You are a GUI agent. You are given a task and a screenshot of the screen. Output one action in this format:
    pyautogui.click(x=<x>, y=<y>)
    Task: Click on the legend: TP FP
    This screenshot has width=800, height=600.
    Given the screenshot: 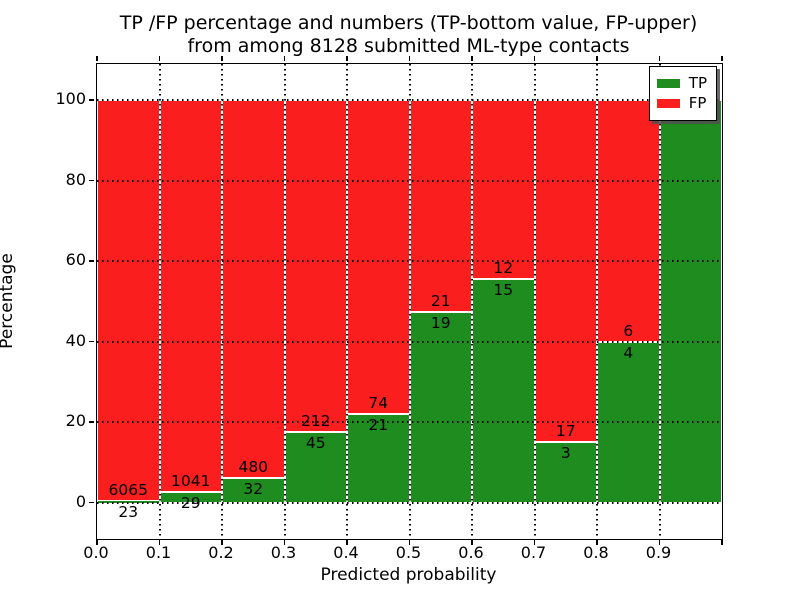 What is the action you would take?
    pyautogui.click(x=682, y=93)
    